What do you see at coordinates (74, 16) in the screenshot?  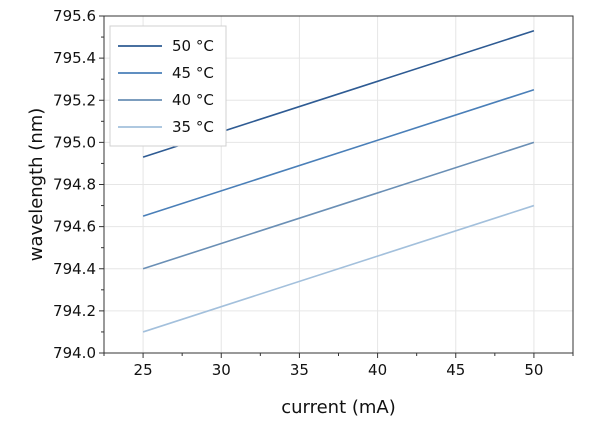 I see `y-tick-label: 795.6` at bounding box center [74, 16].